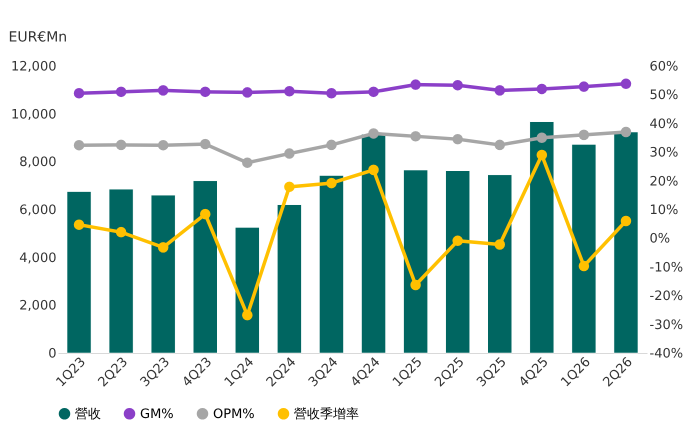 This screenshot has width=688, height=427. Describe the element at coordinates (664, 210) in the screenshot. I see `y2-tick-label: 10%` at that location.